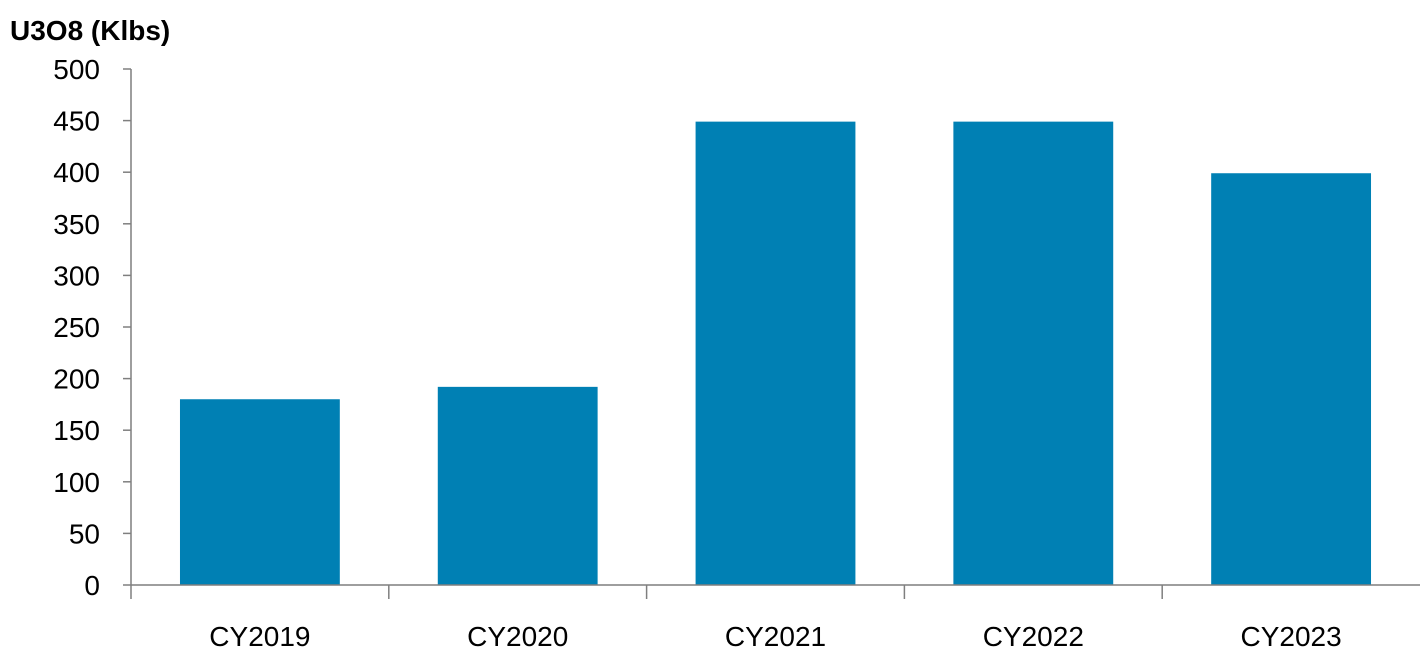 This screenshot has height=650, width=1420. I want to click on bar-cy2023, so click(1291, 379).